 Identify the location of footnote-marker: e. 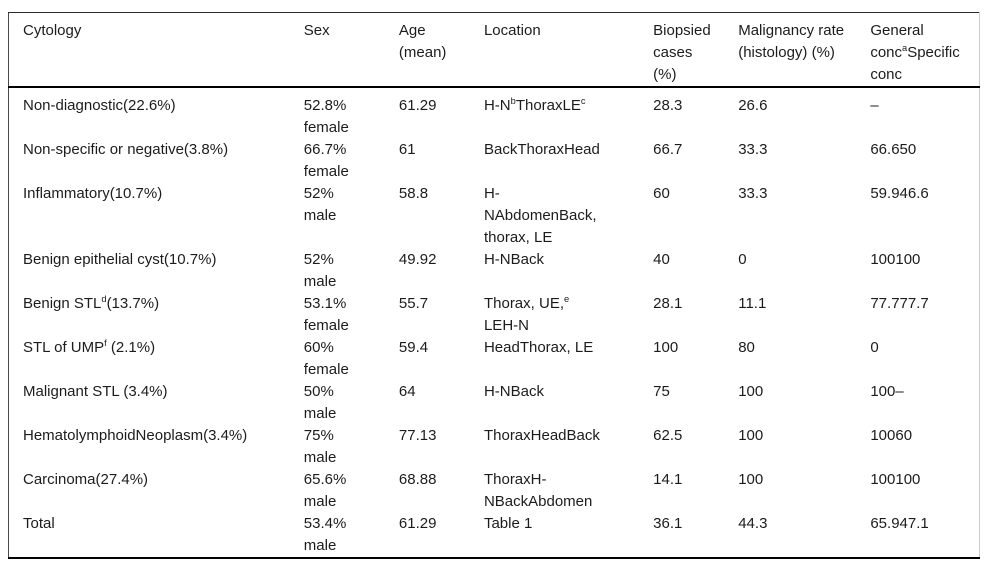
(567, 299).